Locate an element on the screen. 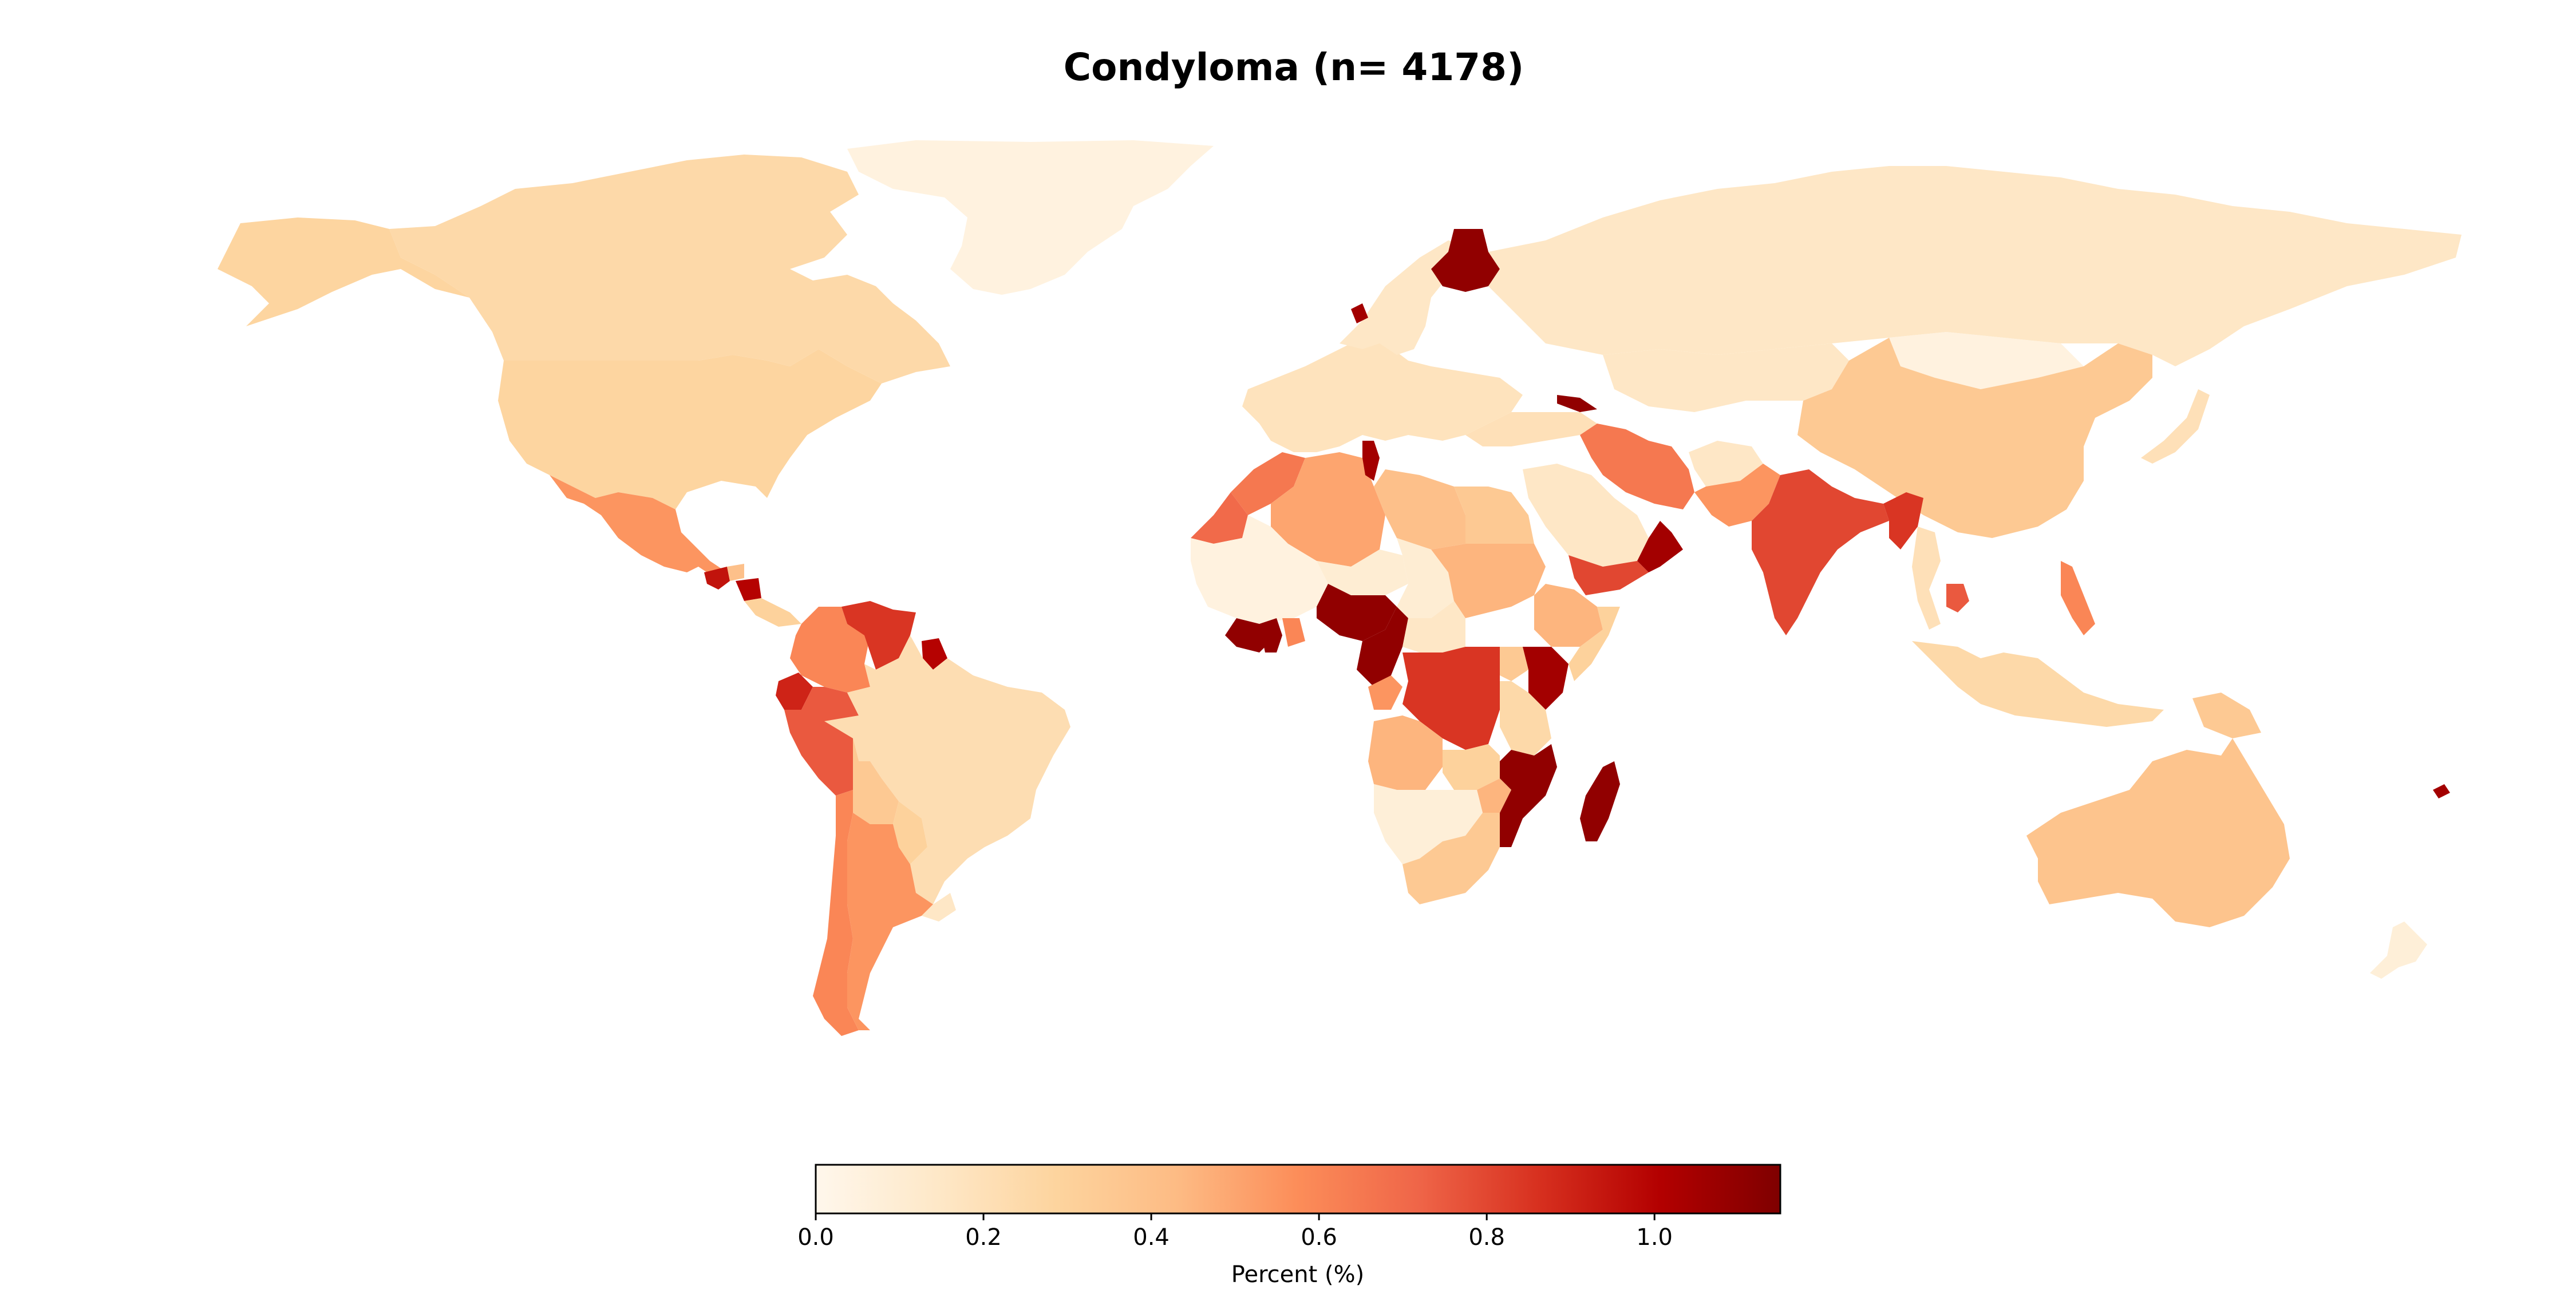  colorbar-gradient is located at coordinates (1298, 1189).